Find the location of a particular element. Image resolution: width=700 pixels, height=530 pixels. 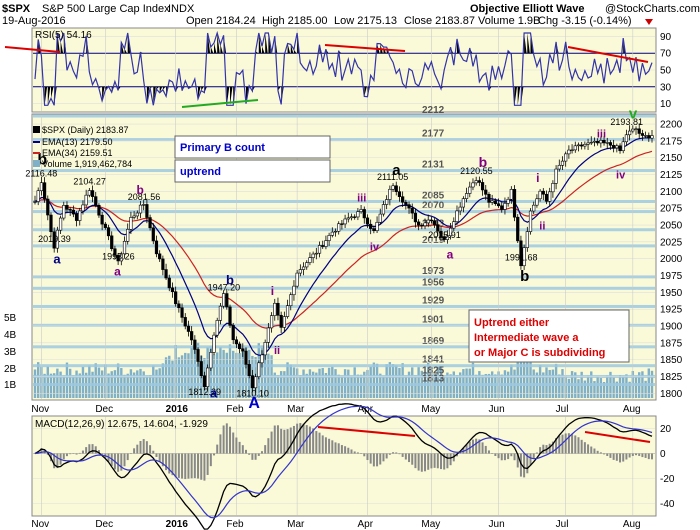

price-label: 2025.91 is located at coordinates (444, 235).